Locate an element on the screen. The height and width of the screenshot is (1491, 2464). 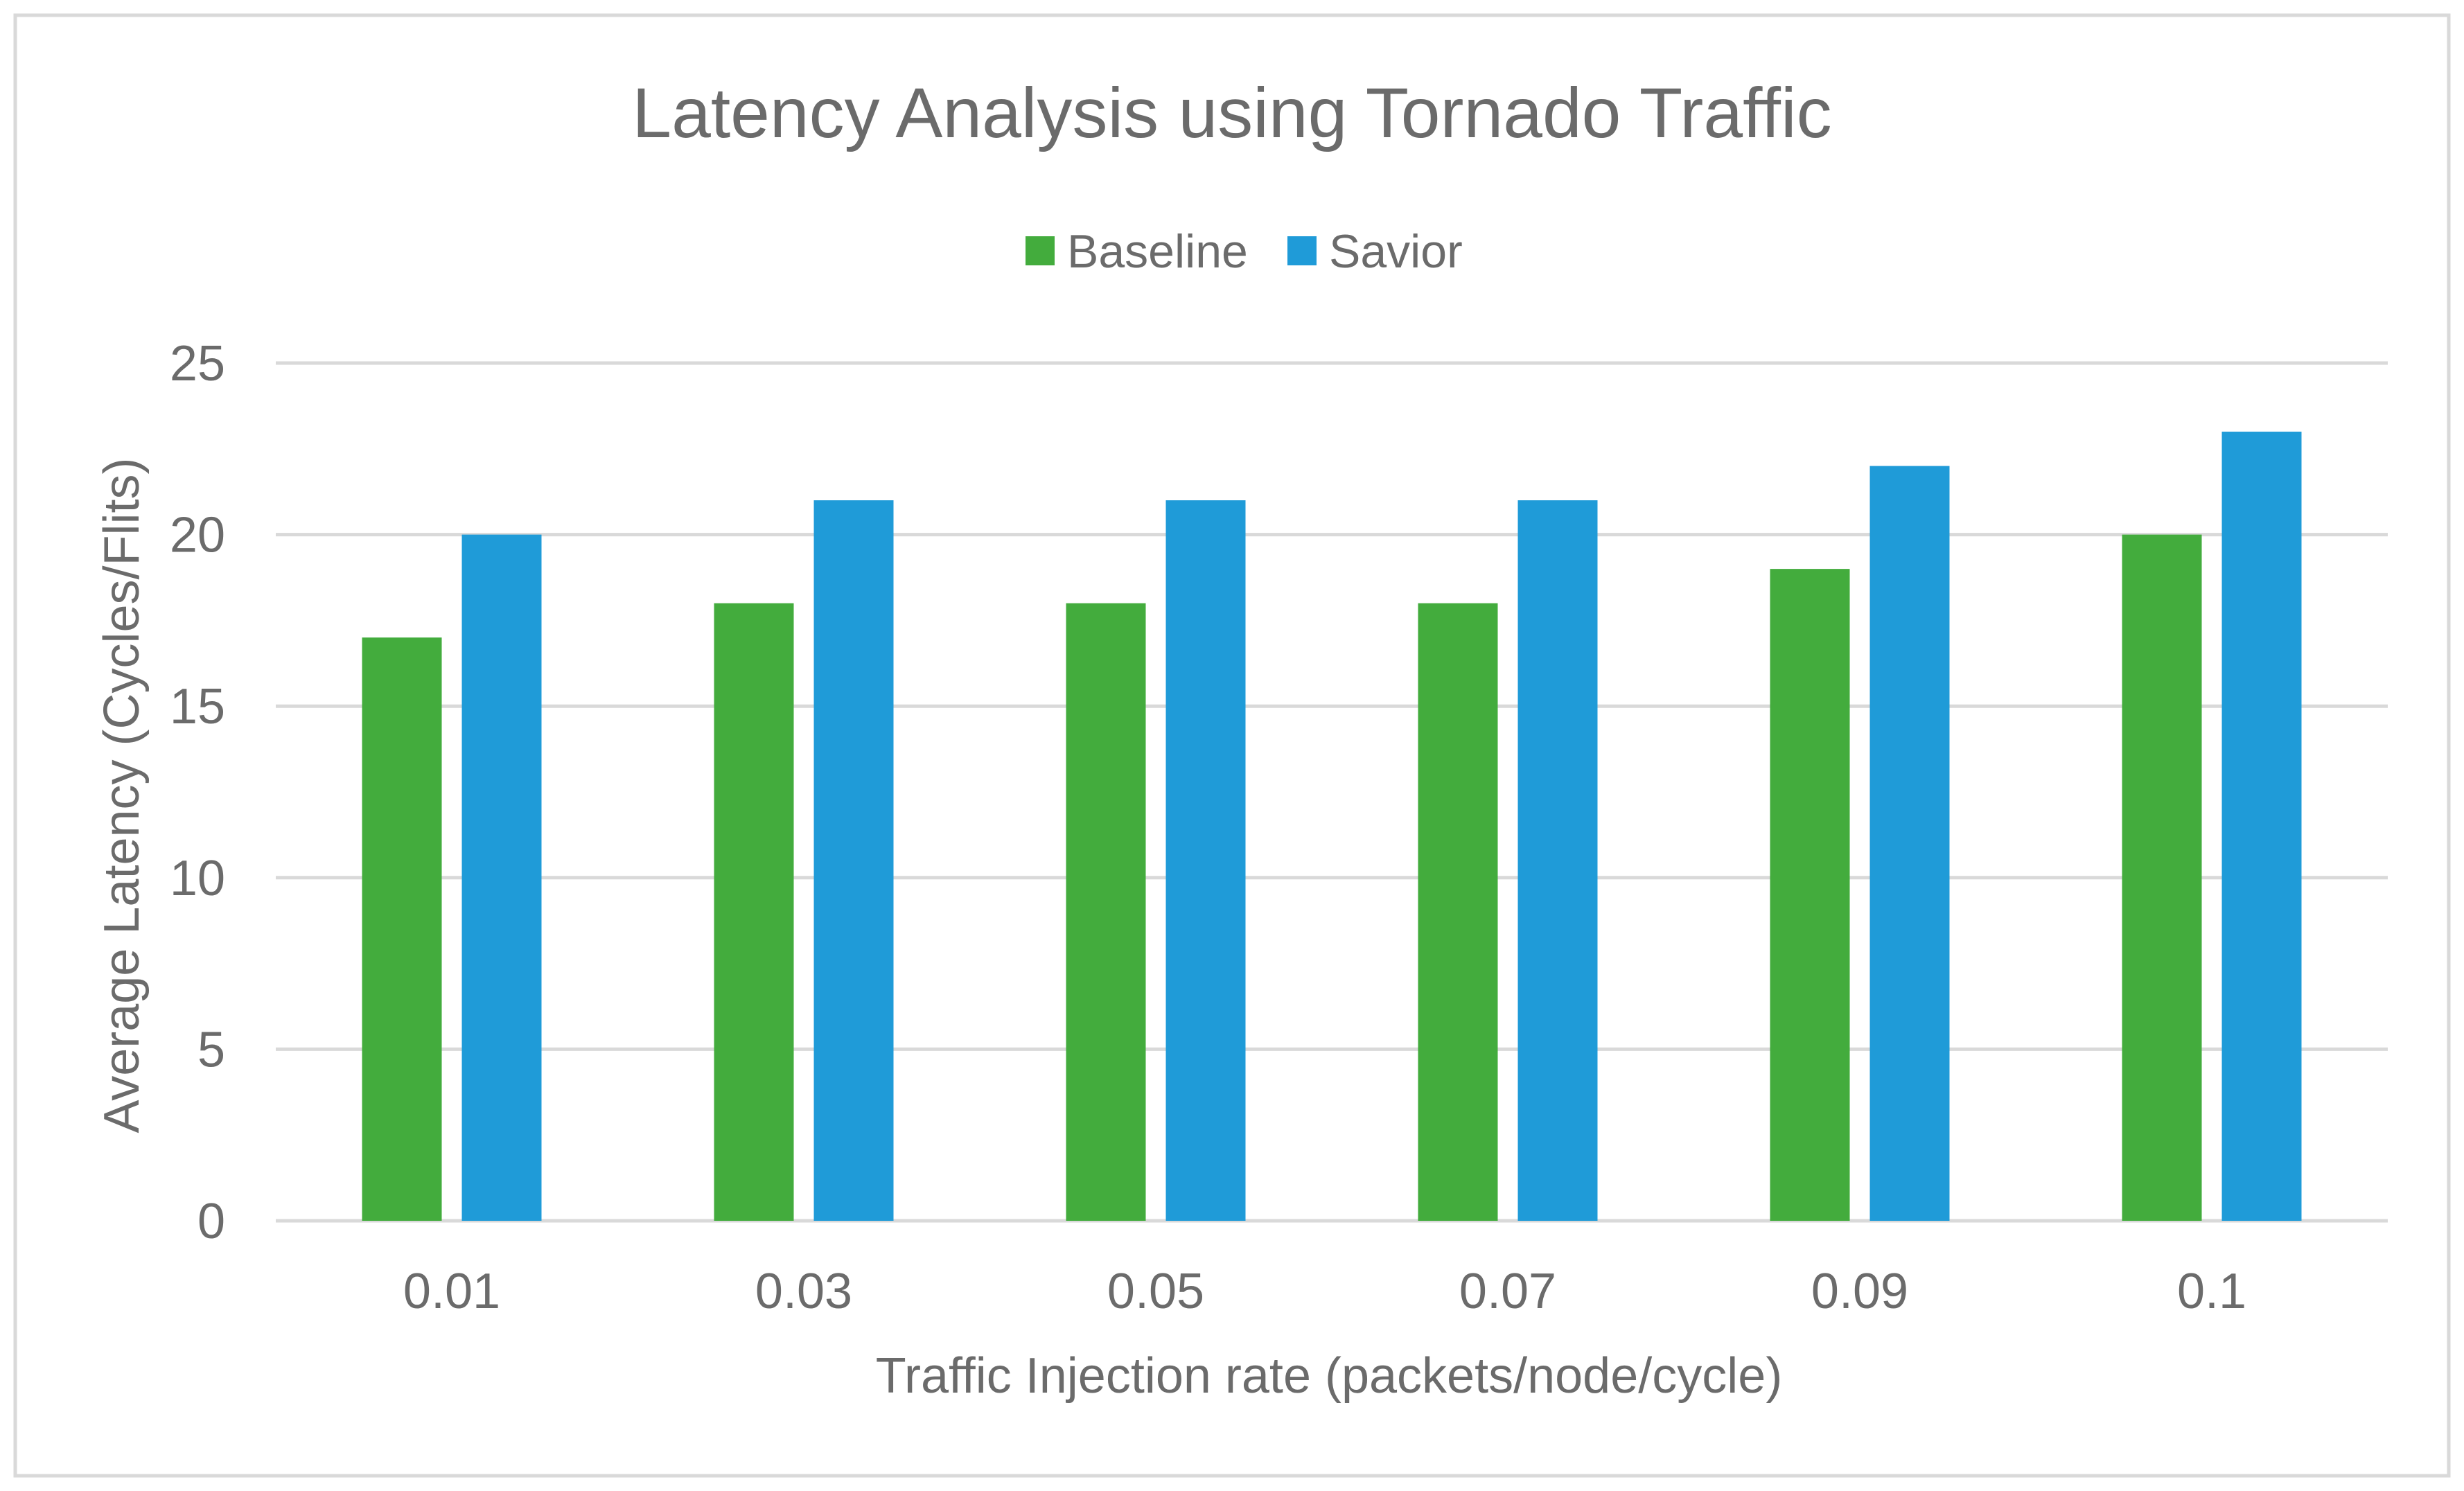
bar-baseline-0.1 is located at coordinates (2162, 877).